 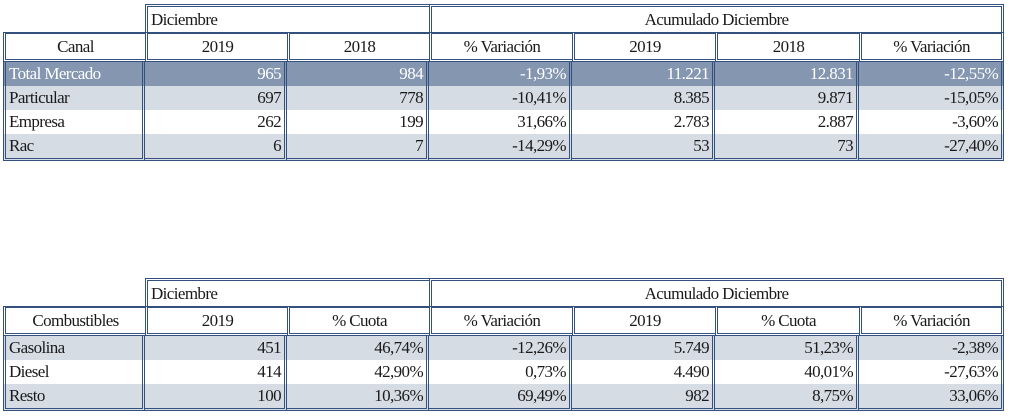 I want to click on table-cell: 7, so click(x=358, y=147).